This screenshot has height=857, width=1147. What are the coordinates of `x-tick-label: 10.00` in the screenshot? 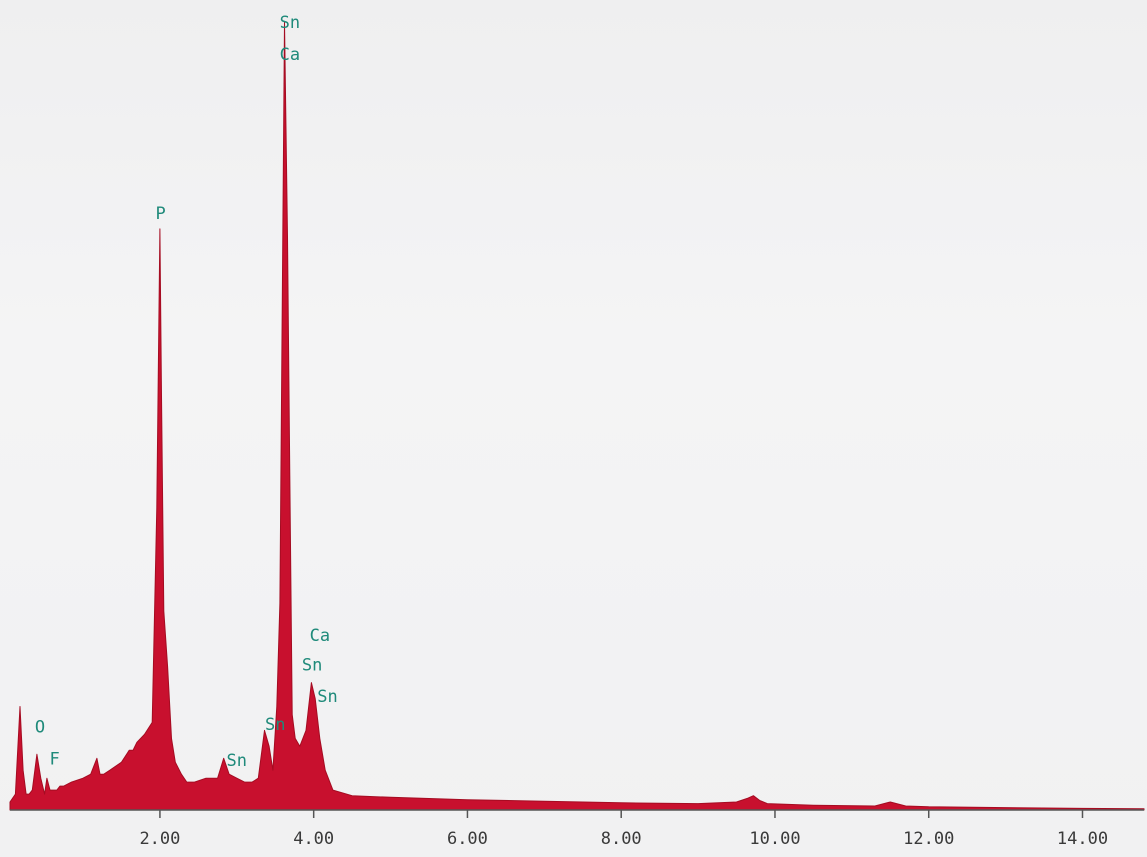 It's located at (774, 839).